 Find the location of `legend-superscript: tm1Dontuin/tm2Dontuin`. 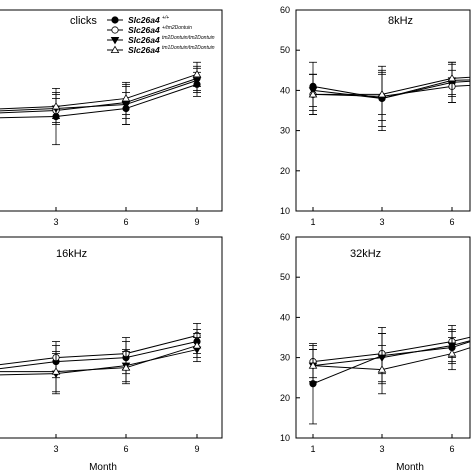

legend-superscript: tm1Dontuin/tm2Dontuin is located at coordinates (188, 48).